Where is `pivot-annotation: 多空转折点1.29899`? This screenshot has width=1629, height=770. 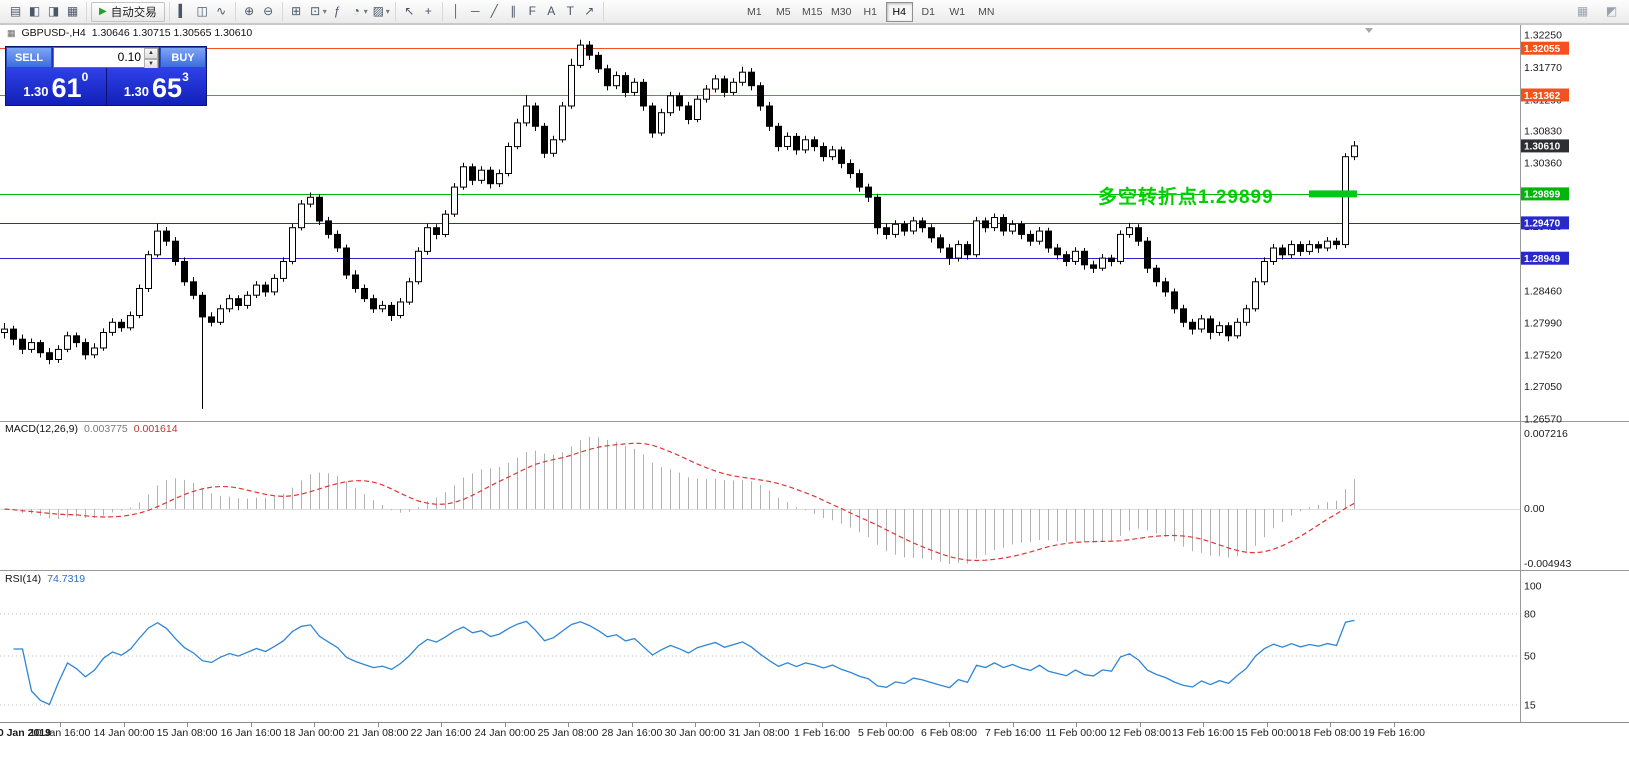 pivot-annotation: 多空转折点1.29899 is located at coordinates (1186, 197).